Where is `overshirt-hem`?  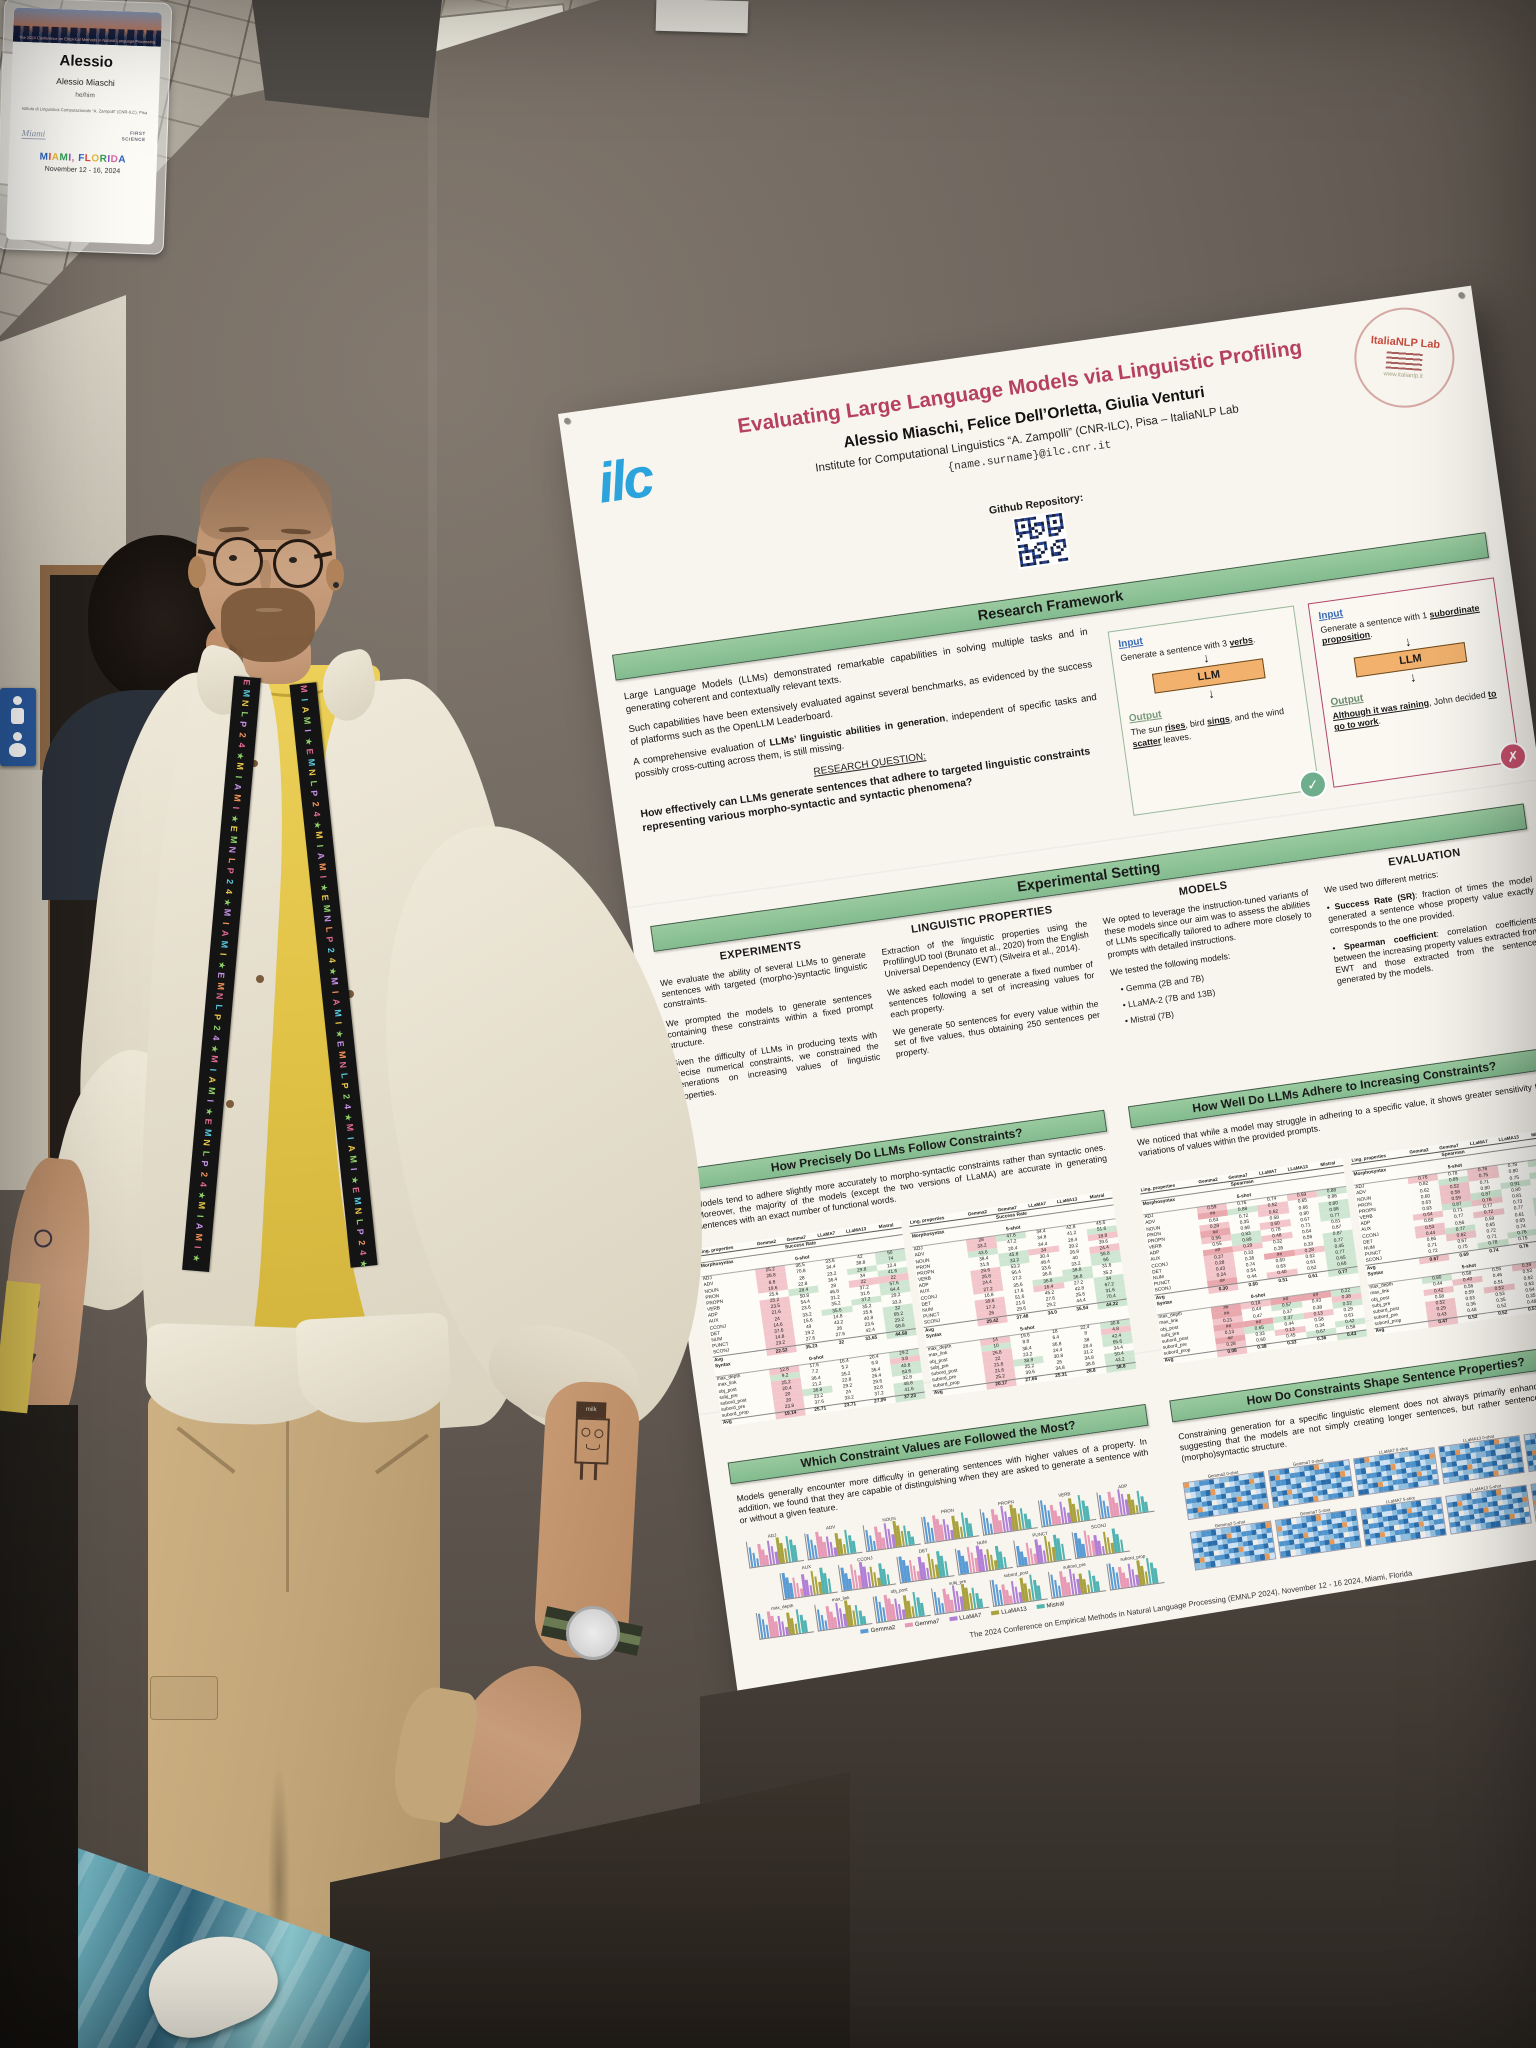
overshirt-hem is located at coordinates (374, 1369).